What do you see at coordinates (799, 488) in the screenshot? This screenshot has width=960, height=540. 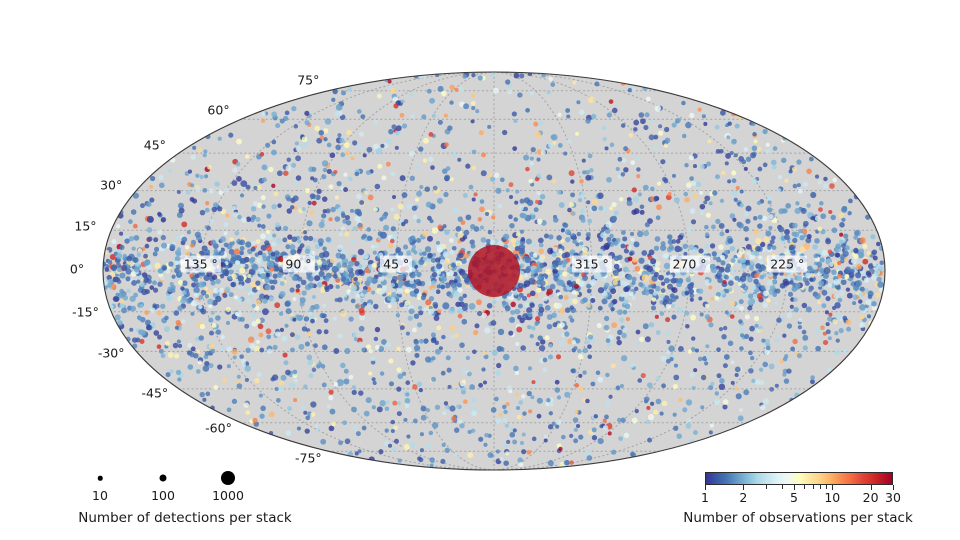 I see `colorbar-ticks` at bounding box center [799, 488].